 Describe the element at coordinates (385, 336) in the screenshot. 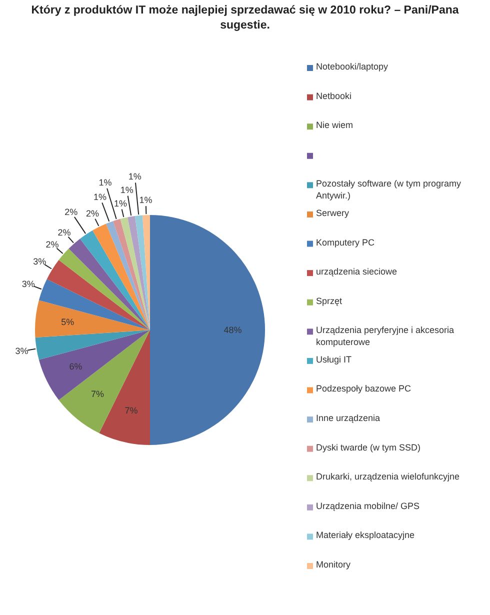

I see `legend-label: Urządzenia peryferyjne i akcesoria komputerowe` at that location.